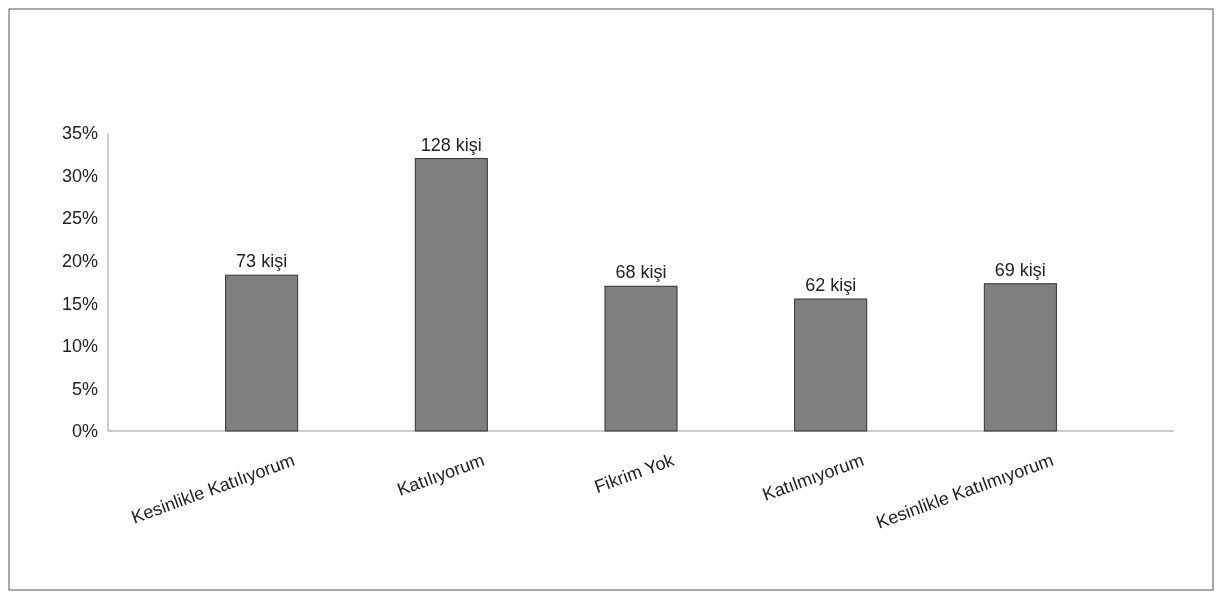 The image size is (1222, 599). What do you see at coordinates (79, 346) in the screenshot?
I see `y-tick-label: 10%` at bounding box center [79, 346].